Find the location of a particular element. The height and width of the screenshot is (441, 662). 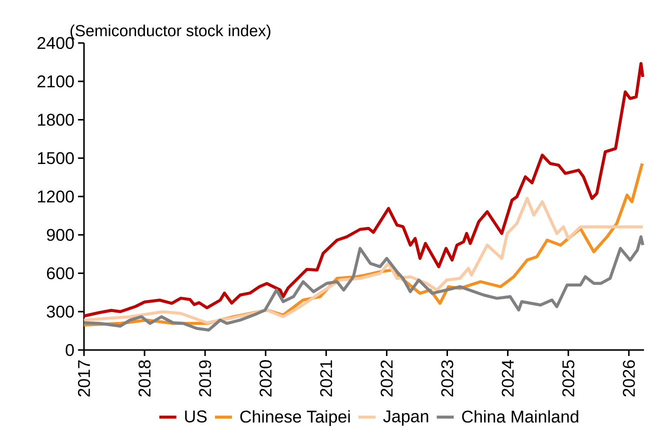

x-tick-label: 2017 is located at coordinates (84, 378).